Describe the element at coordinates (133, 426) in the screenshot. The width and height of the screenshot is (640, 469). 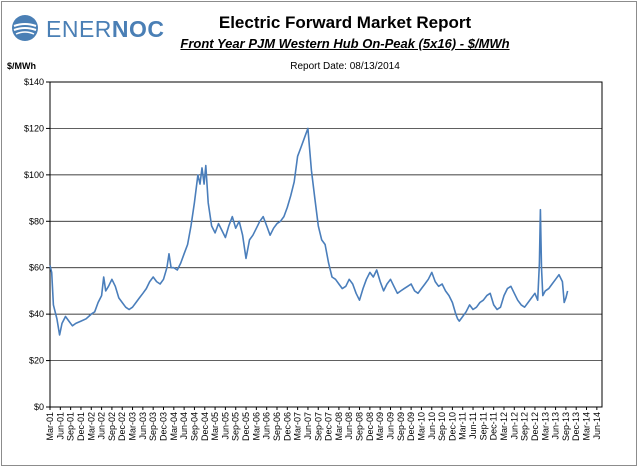
I see `x-tick-label: Mar-03` at that location.